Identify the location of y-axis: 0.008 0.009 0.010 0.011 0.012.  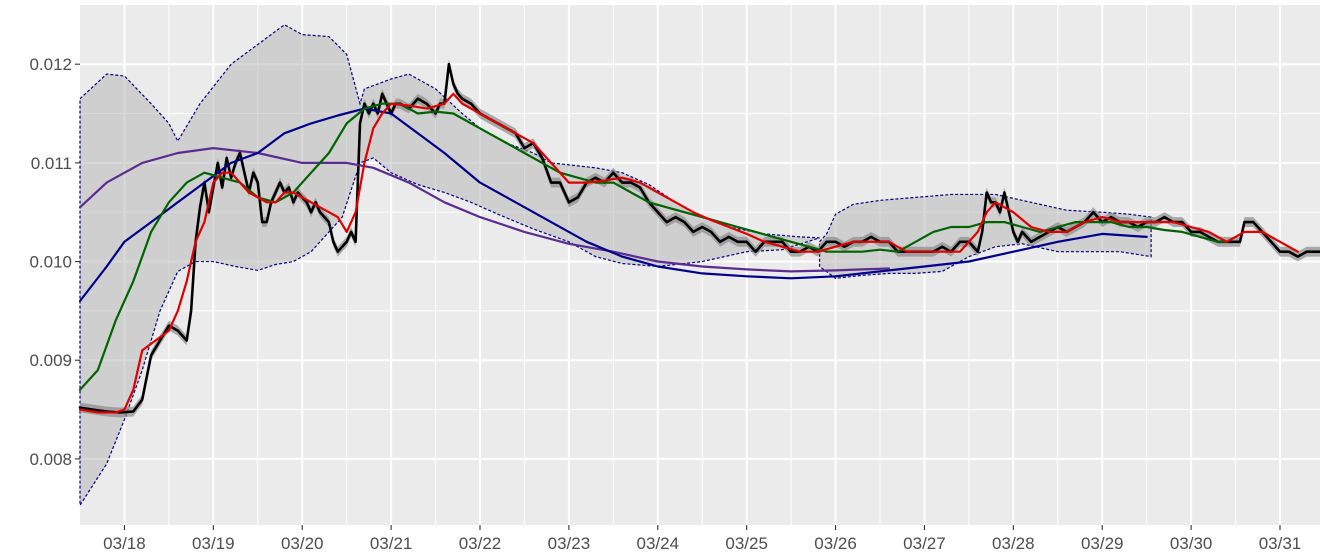
(54, 262).